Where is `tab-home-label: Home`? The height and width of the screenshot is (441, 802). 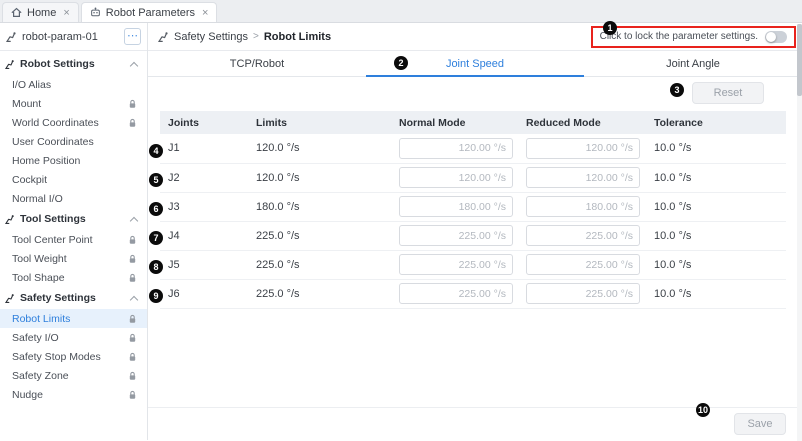
tab-home-label: Home is located at coordinates (42, 12).